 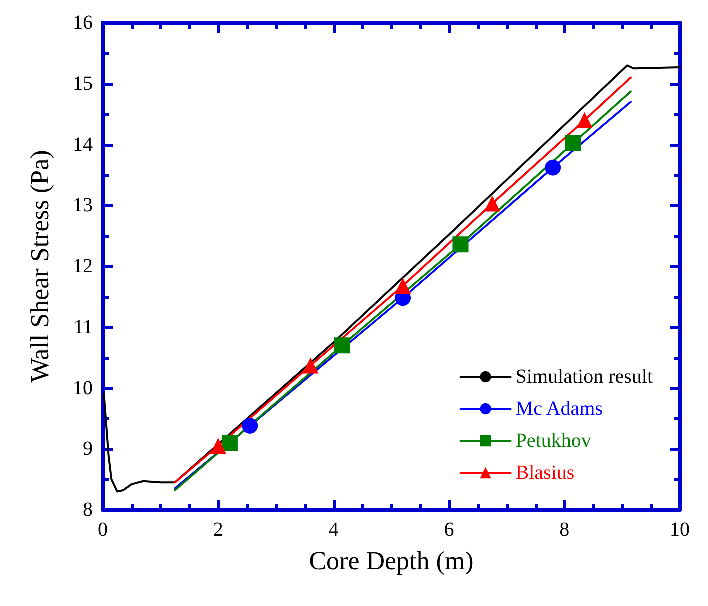 What do you see at coordinates (545, 473) in the screenshot?
I see `legend-label: Blasius` at bounding box center [545, 473].